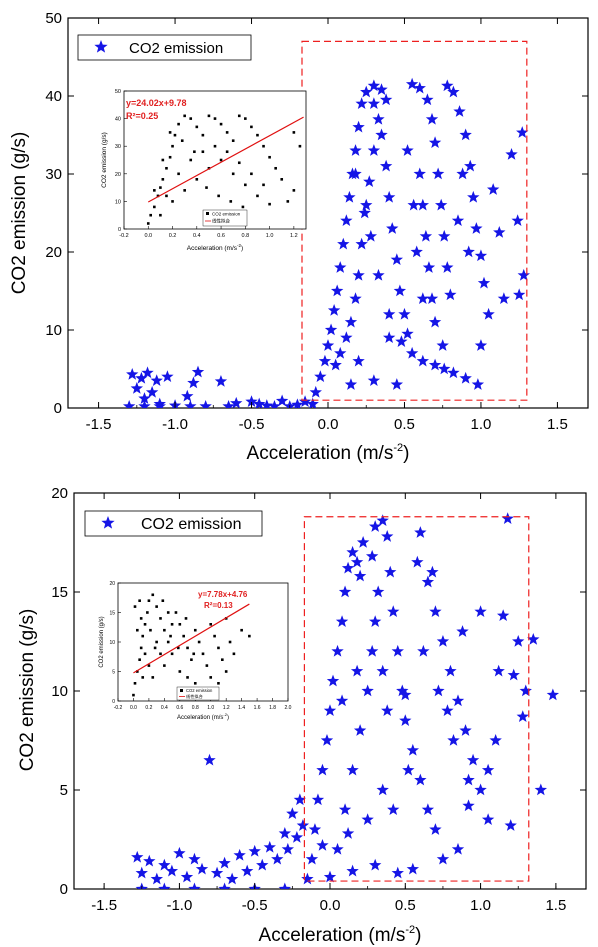 The width and height of the screenshot is (598, 947). I want to click on inset-y-tick-label: 10, so click(112, 643).